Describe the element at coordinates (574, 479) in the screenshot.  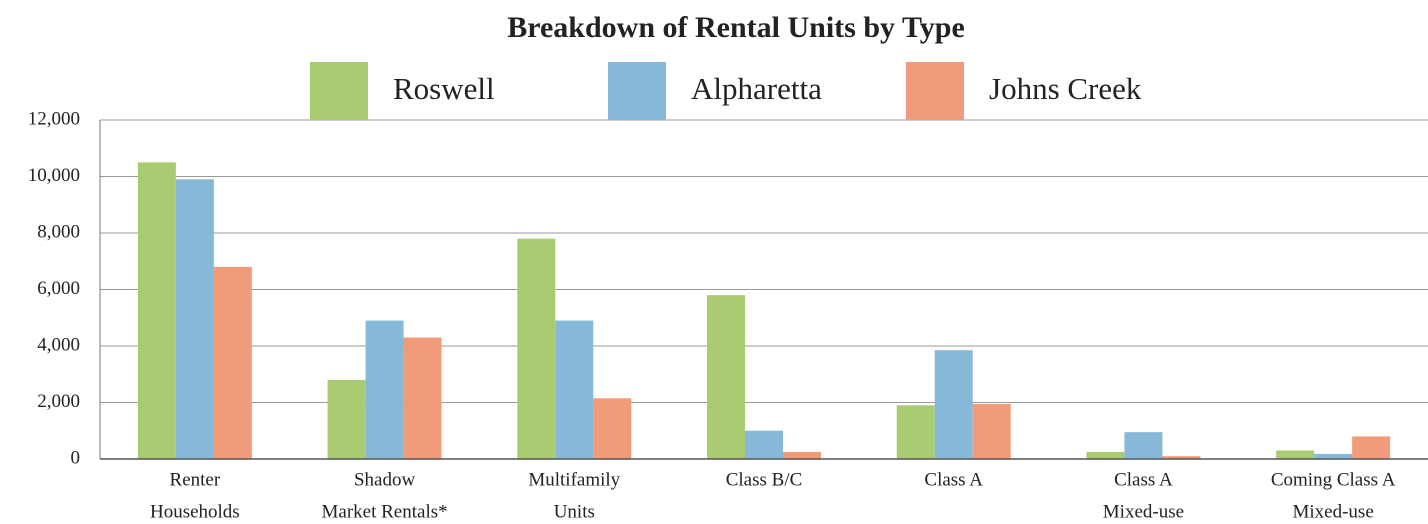
I see `x-tick-label: Multifamily` at that location.